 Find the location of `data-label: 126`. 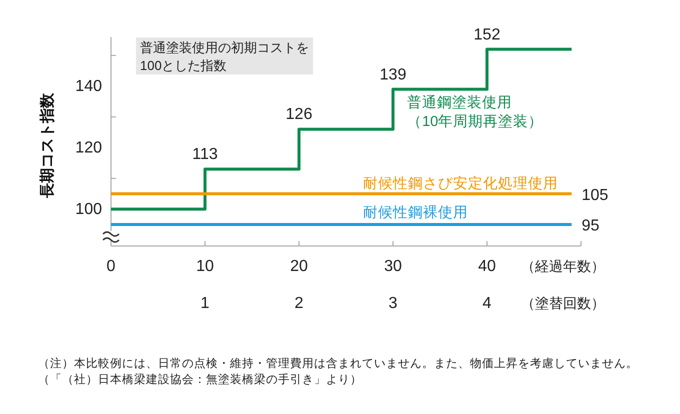

data-label: 126 is located at coordinates (299, 114).